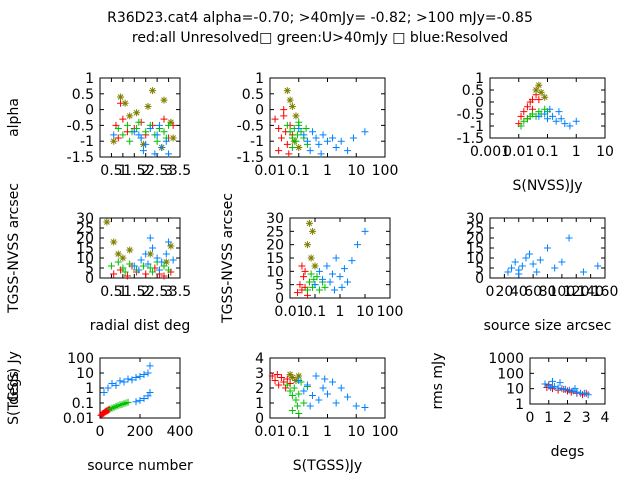 This screenshot has height=480, width=640. I want to click on x-tick-label: 60, so click(533, 292).